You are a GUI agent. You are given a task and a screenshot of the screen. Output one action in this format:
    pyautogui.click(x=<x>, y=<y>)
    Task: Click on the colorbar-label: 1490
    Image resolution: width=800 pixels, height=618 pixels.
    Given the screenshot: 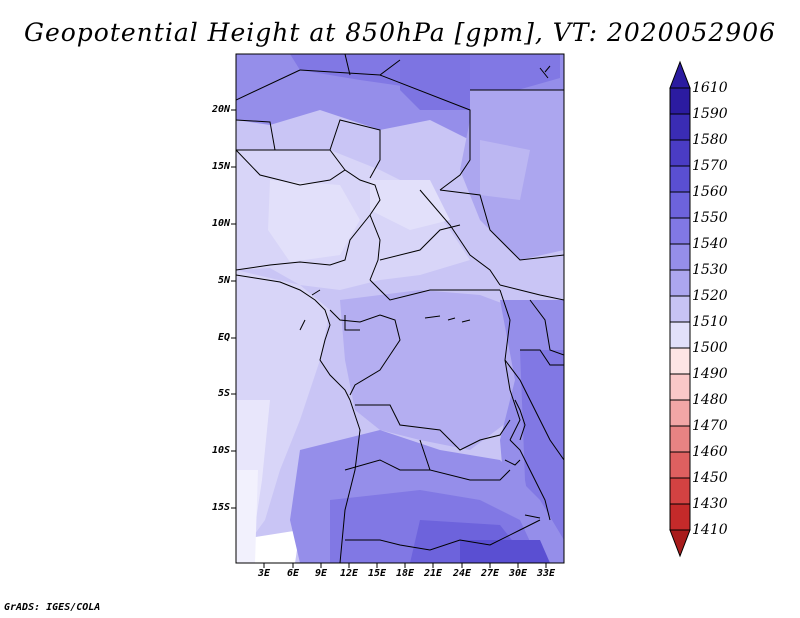 What is the action you would take?
    pyautogui.click(x=710, y=374)
    